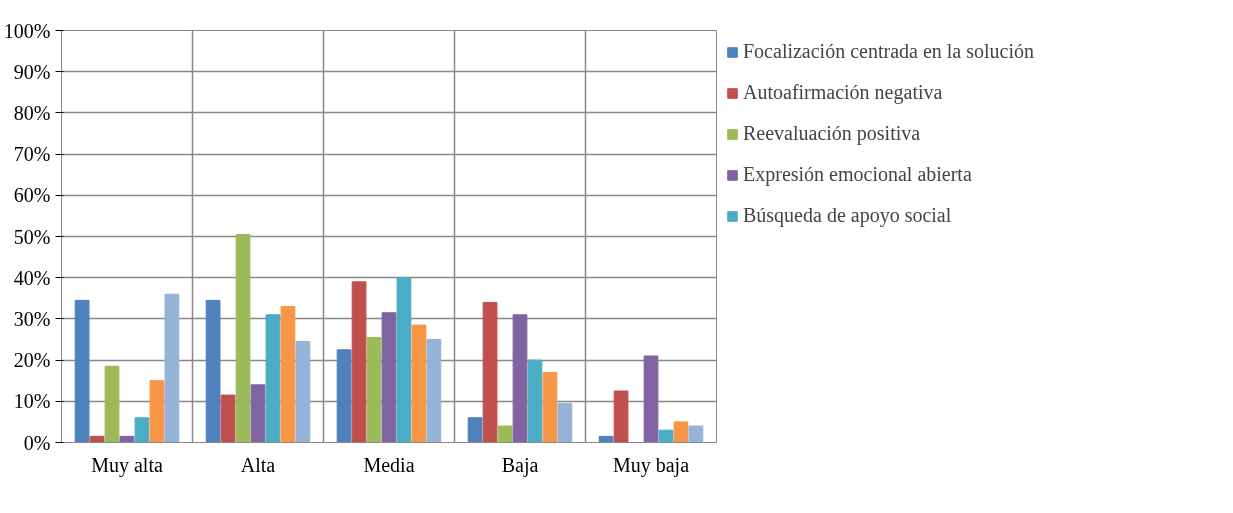 The image size is (1233, 513). What do you see at coordinates (857, 174) in the screenshot?
I see `legend-label: Expresión emocional abierta` at bounding box center [857, 174].